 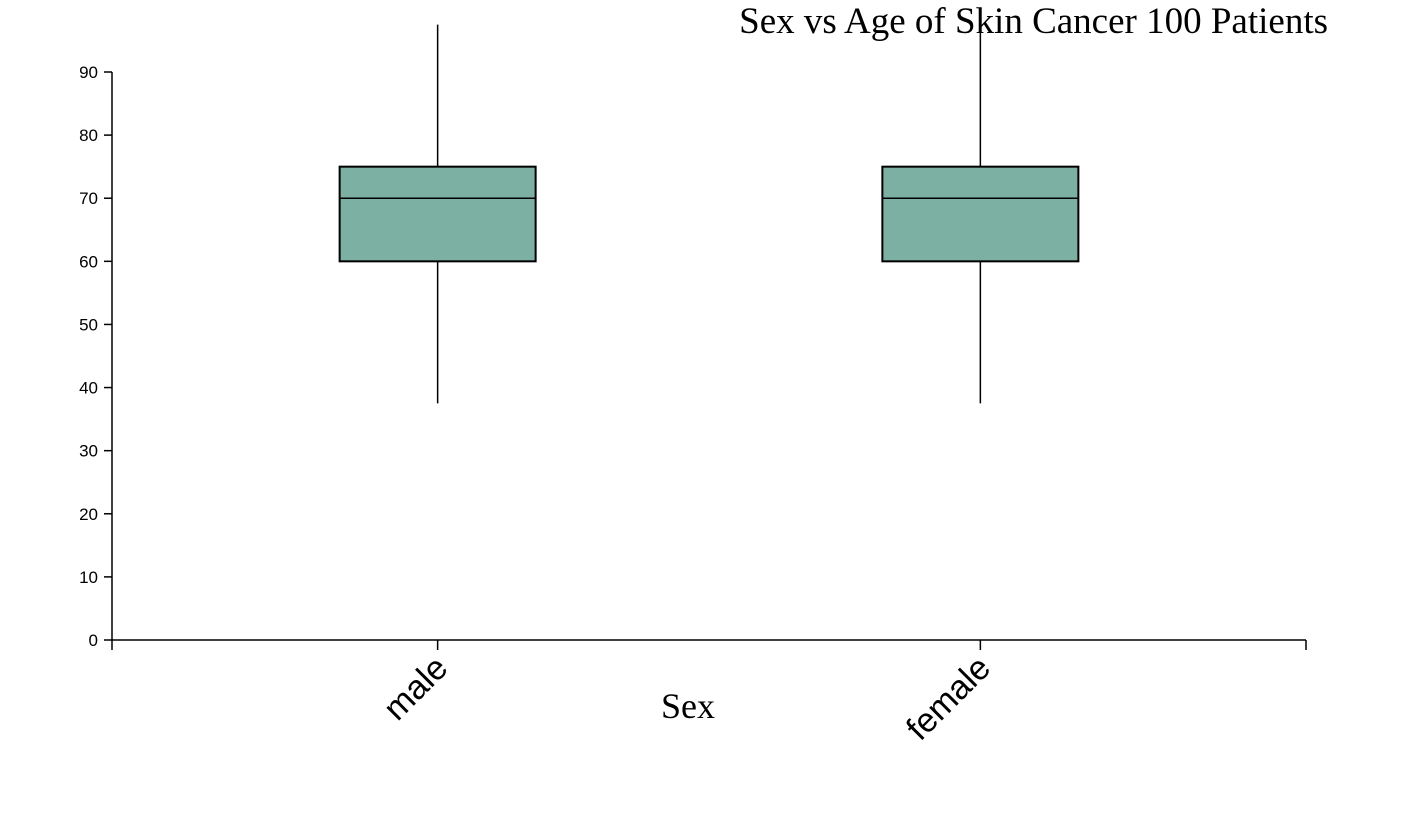 What do you see at coordinates (1033, 21) in the screenshot?
I see `chart-title: Sex vs Age of Skin Cancer 100 Patients` at bounding box center [1033, 21].